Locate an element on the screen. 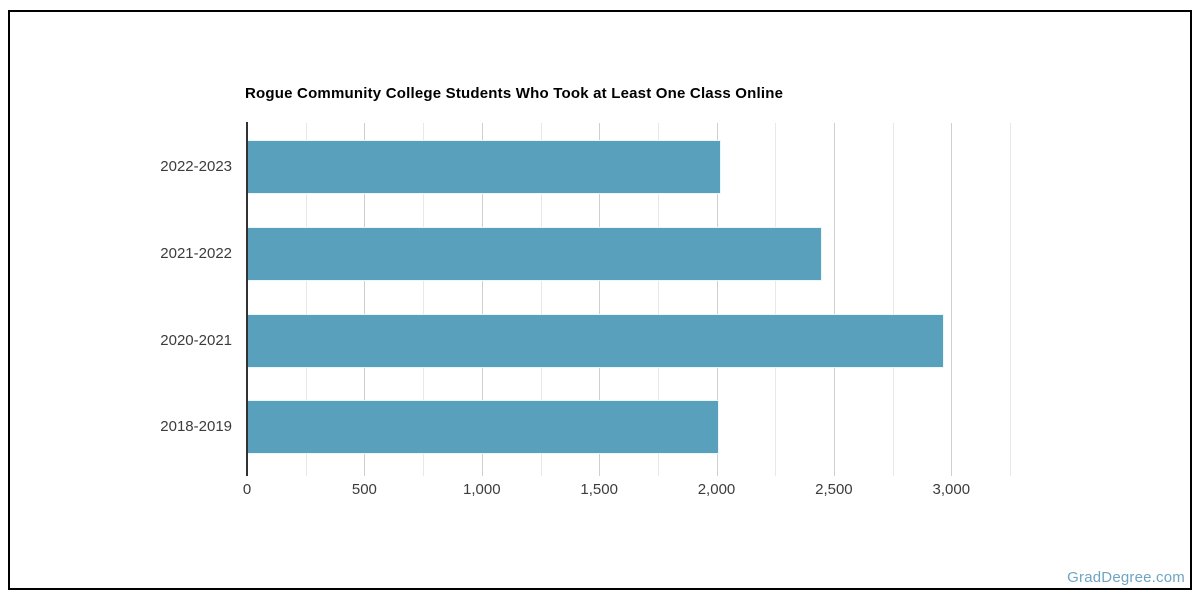 Image resolution: width=1200 pixels, height=600 pixels. y-axis-label: 2021-2022 is located at coordinates (196, 253).